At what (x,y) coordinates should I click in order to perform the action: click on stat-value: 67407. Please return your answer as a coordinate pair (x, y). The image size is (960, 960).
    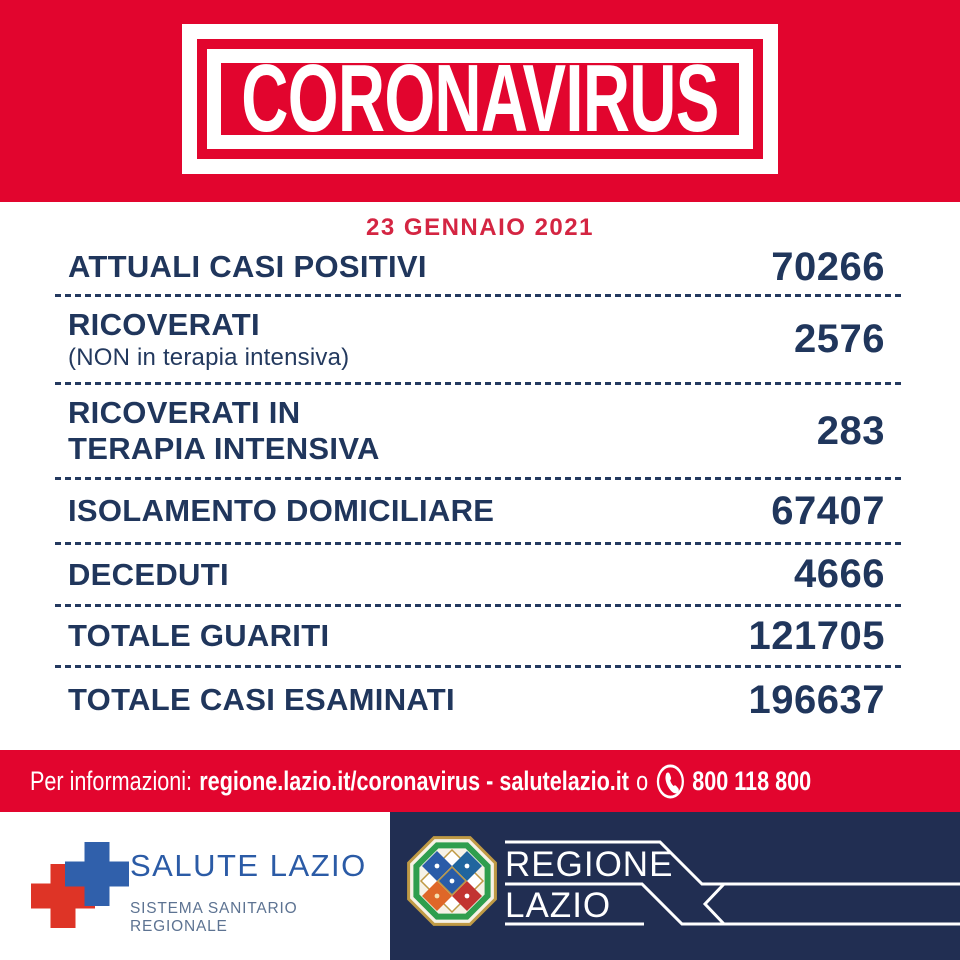
    Looking at the image, I should click on (828, 510).